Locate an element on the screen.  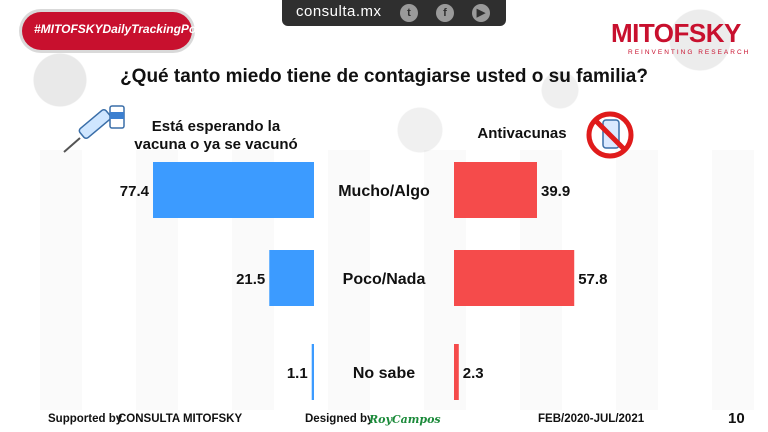
hashtag-badge: #MITOFSKYDailyTrackingPoll is located at coordinates (112, 31).